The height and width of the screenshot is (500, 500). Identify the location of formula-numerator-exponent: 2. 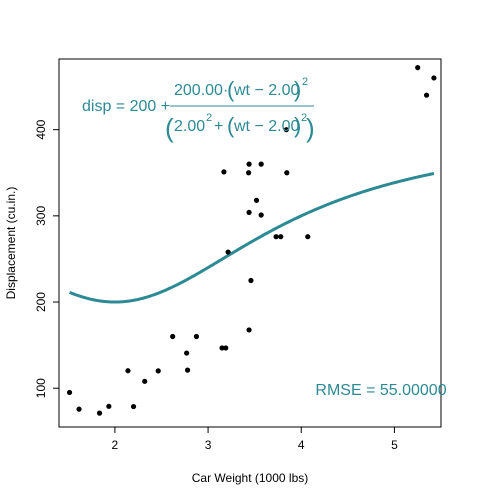
(305, 82).